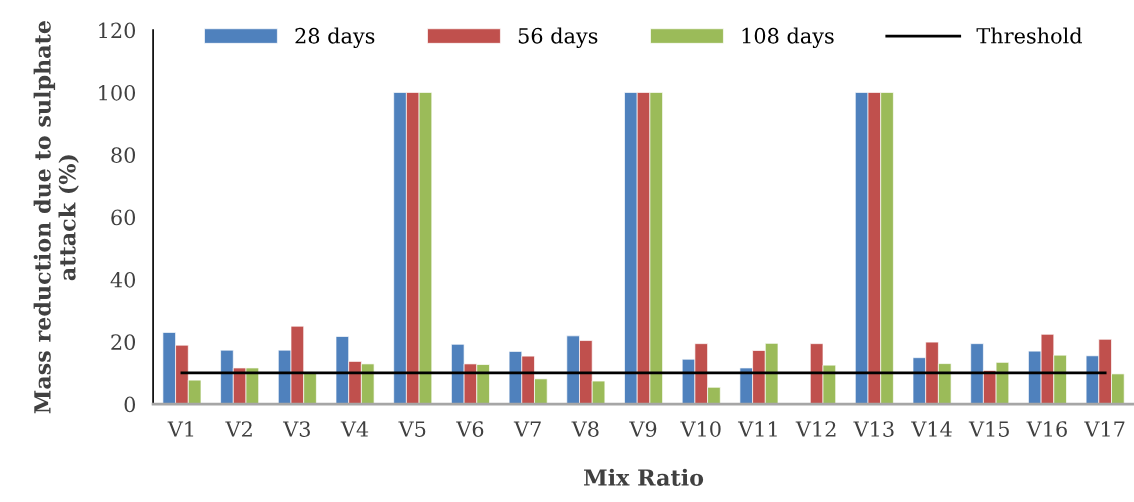  I want to click on legend-label: 56 days, so click(558, 37).